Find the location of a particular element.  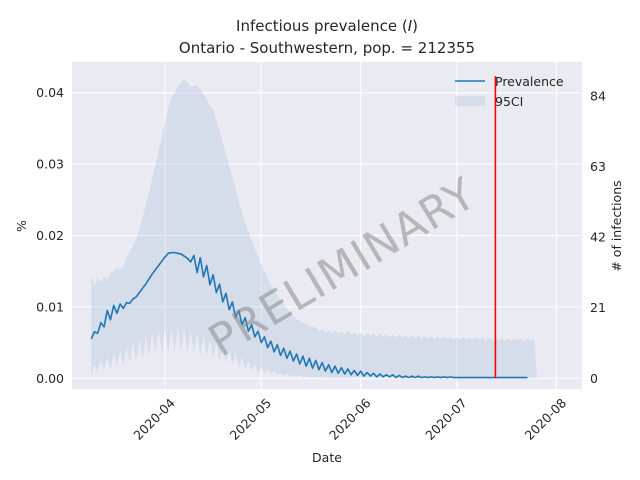

y-tick-label: 0.02 is located at coordinates (50, 235).